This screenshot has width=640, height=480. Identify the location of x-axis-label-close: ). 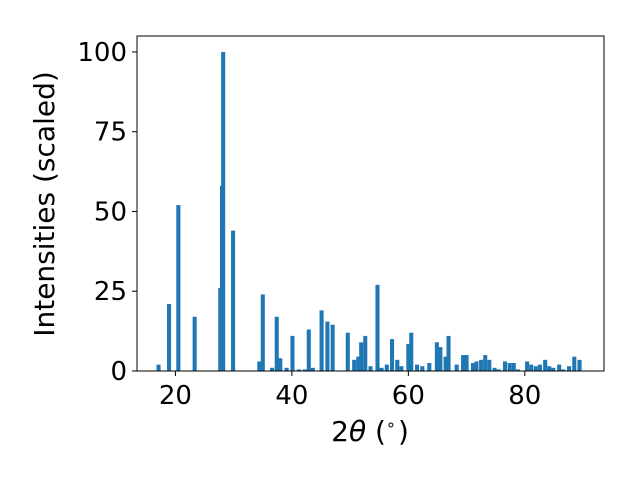
(403, 431).